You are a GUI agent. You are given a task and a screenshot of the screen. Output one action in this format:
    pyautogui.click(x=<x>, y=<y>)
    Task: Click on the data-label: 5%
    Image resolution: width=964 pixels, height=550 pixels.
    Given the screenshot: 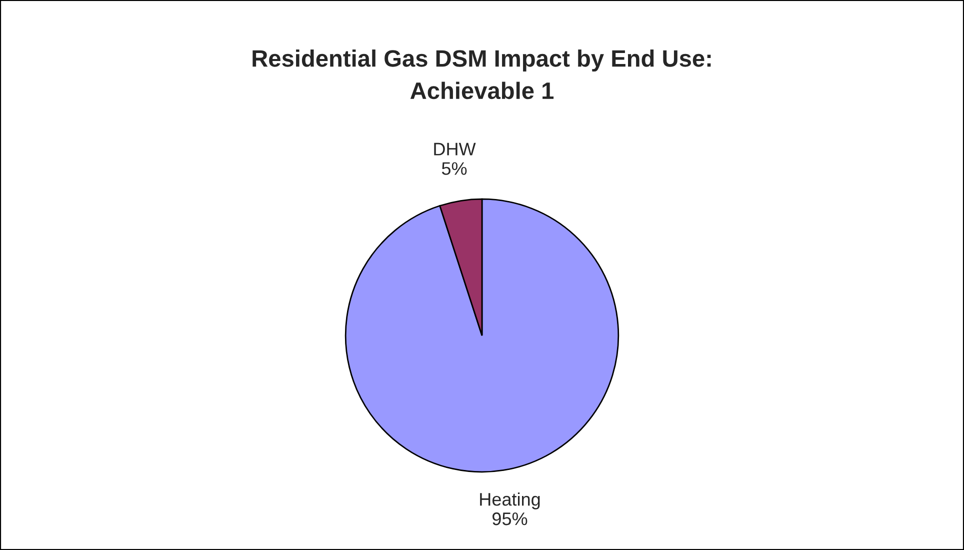 What is the action you would take?
    pyautogui.click(x=454, y=168)
    